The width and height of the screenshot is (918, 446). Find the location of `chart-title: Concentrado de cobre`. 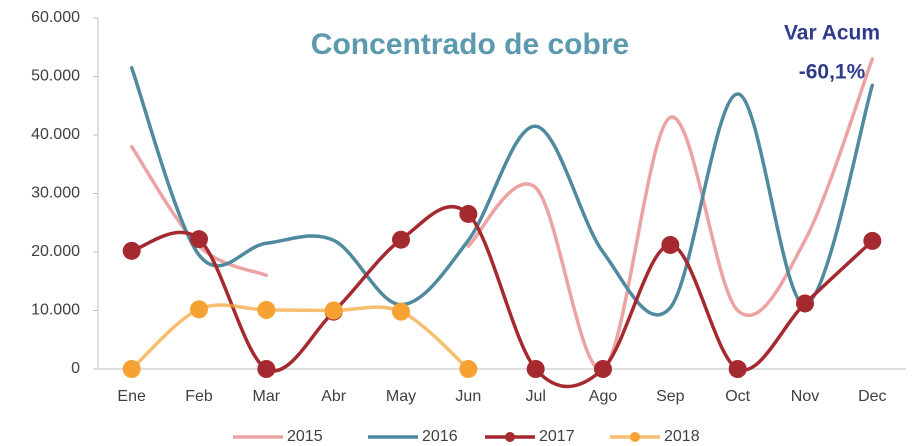

chart-title: Concentrado de cobre is located at coordinates (470, 44).